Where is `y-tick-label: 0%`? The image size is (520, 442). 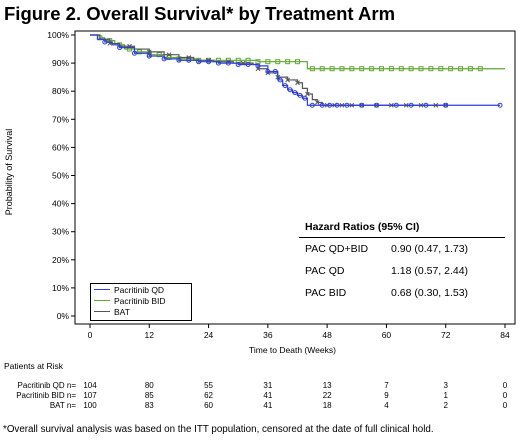 y-tick-label: 0% is located at coordinates (63, 316).